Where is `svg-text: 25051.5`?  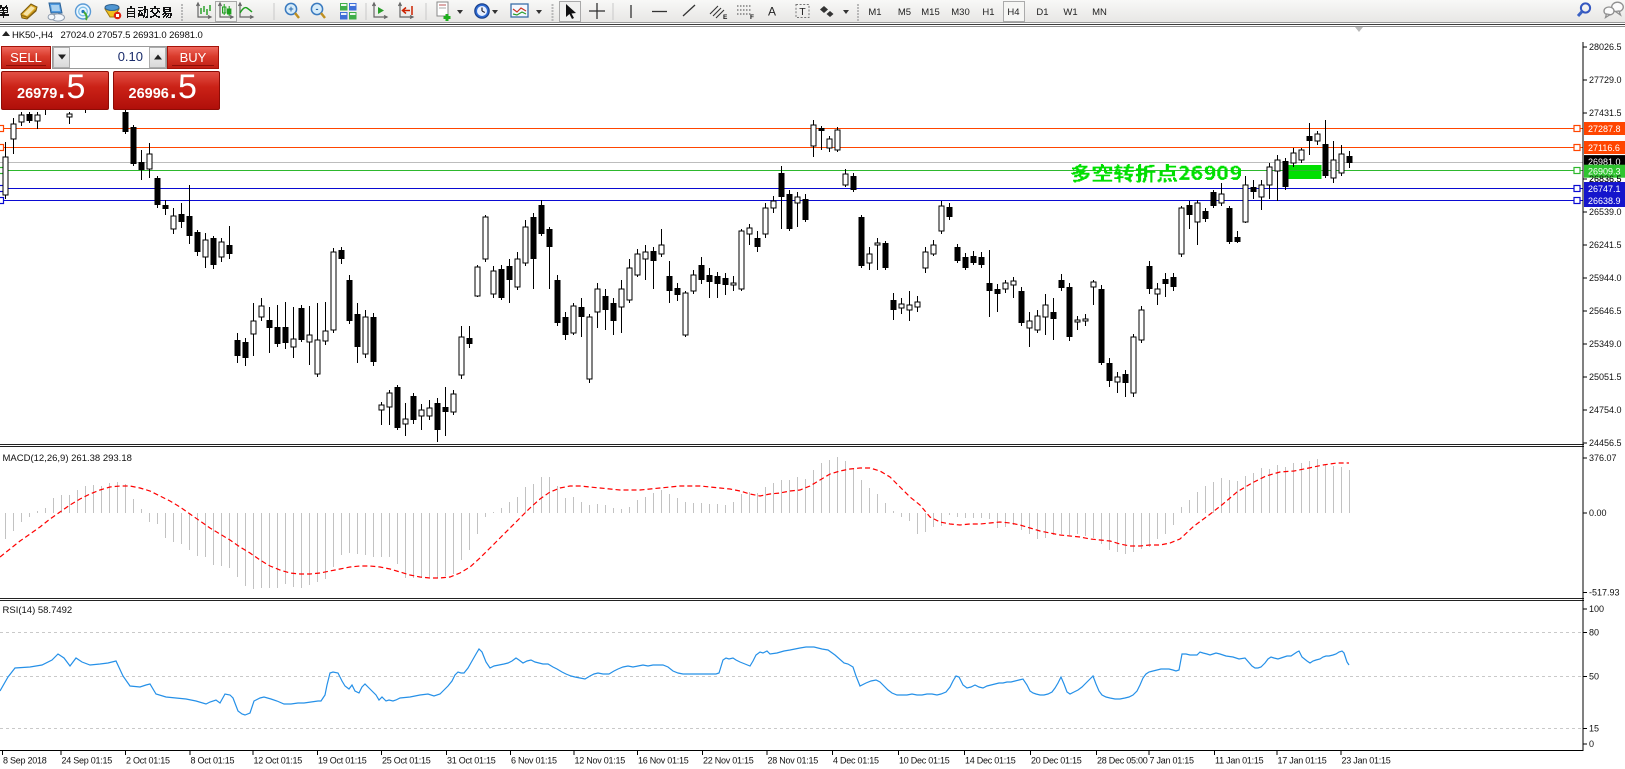
svg-text: 25051.5 is located at coordinates (1605, 377).